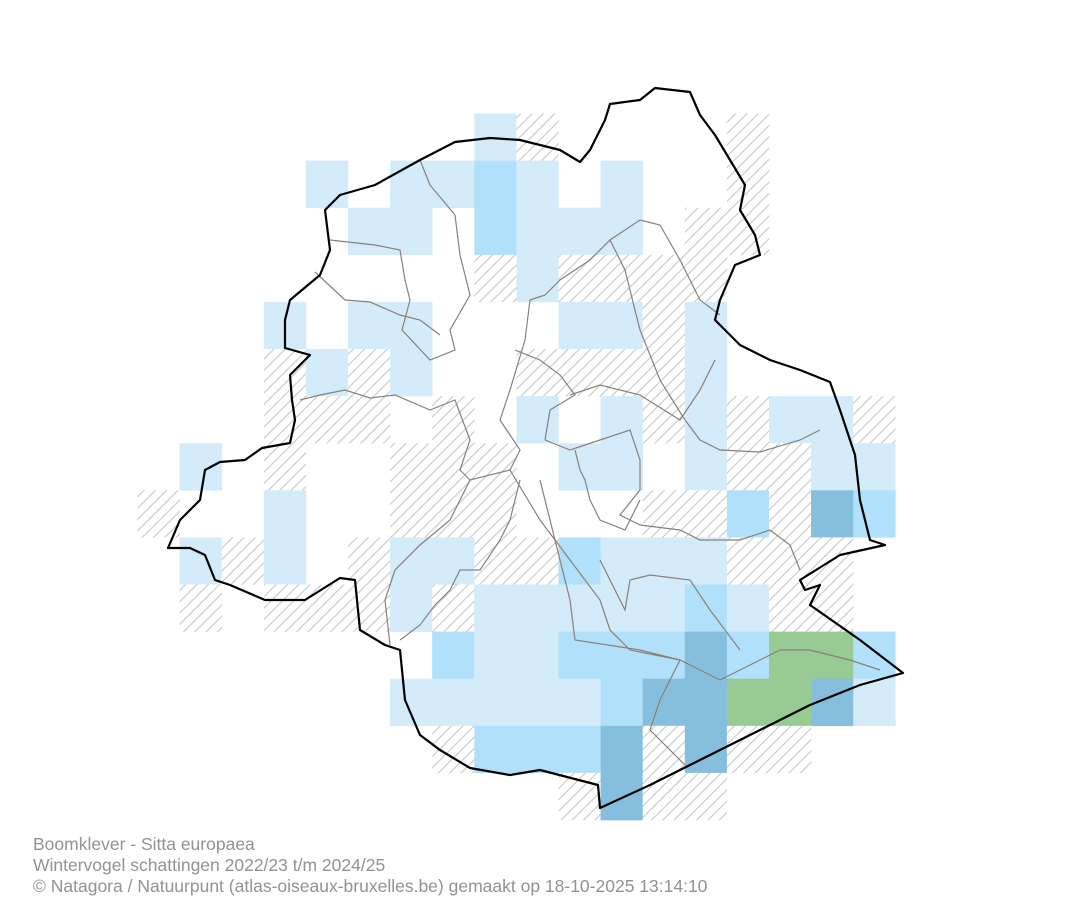  I want to click on species-title: Boomklever - Sitta europaea, so click(144, 844).